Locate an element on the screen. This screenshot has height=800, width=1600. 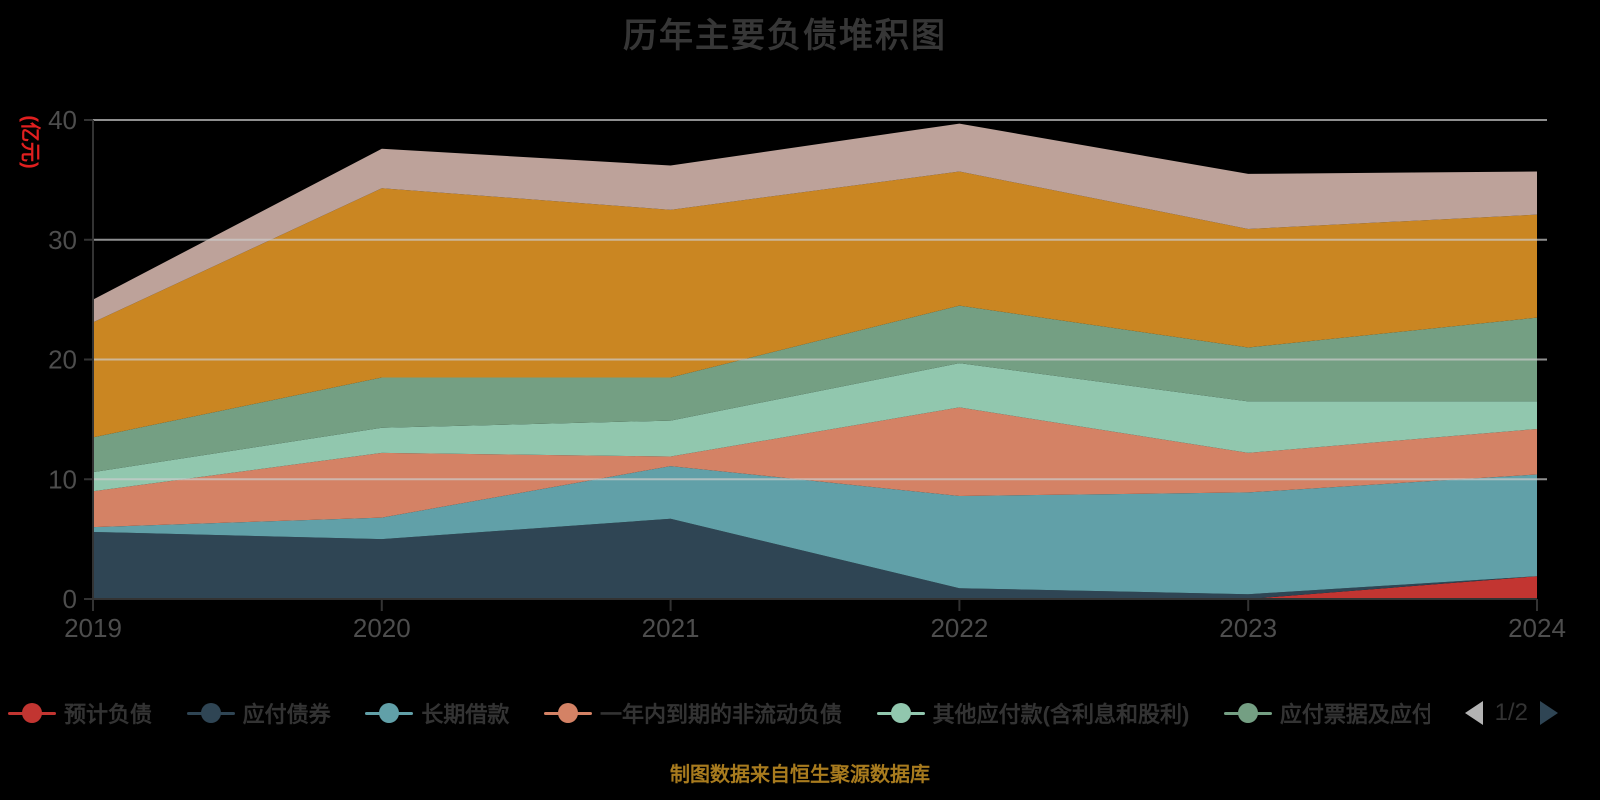
legend-item-应付债券: 应付债券 is located at coordinates (258, 713).